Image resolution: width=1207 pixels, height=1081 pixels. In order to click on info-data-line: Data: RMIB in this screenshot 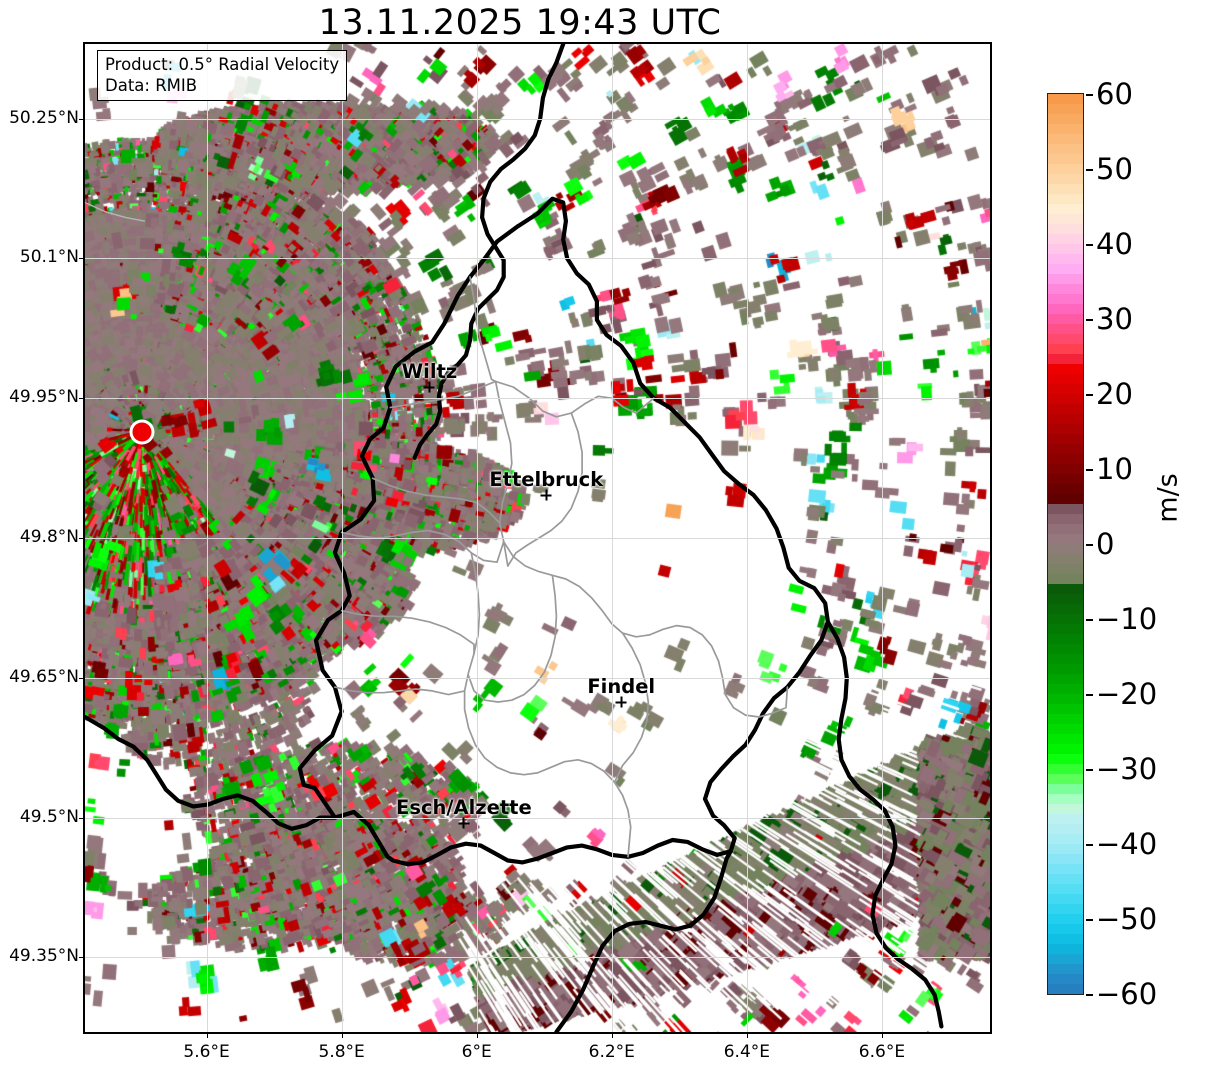, I will do `click(151, 85)`.